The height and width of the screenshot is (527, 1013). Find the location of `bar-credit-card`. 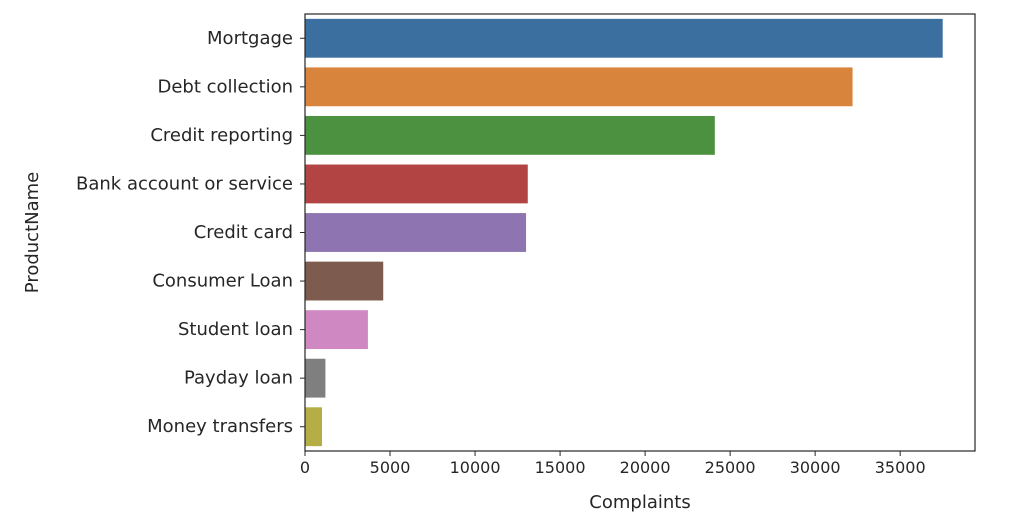

bar-credit-card is located at coordinates (416, 232).